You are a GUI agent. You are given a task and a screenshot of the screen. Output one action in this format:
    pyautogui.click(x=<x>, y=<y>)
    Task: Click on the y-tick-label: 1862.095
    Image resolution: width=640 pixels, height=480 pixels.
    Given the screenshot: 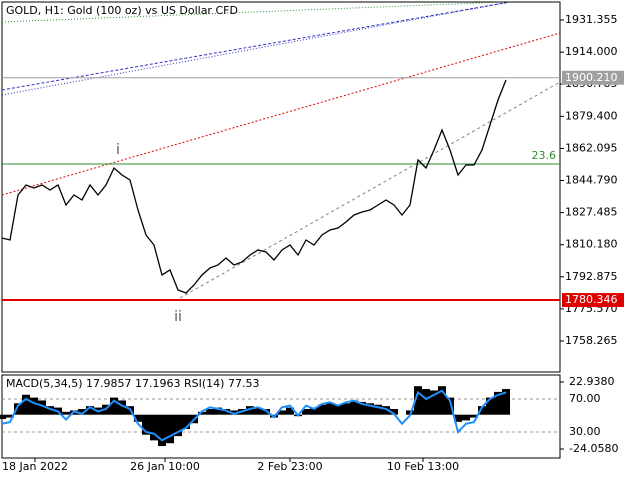 What is the action you would take?
    pyautogui.click(x=591, y=147)
    